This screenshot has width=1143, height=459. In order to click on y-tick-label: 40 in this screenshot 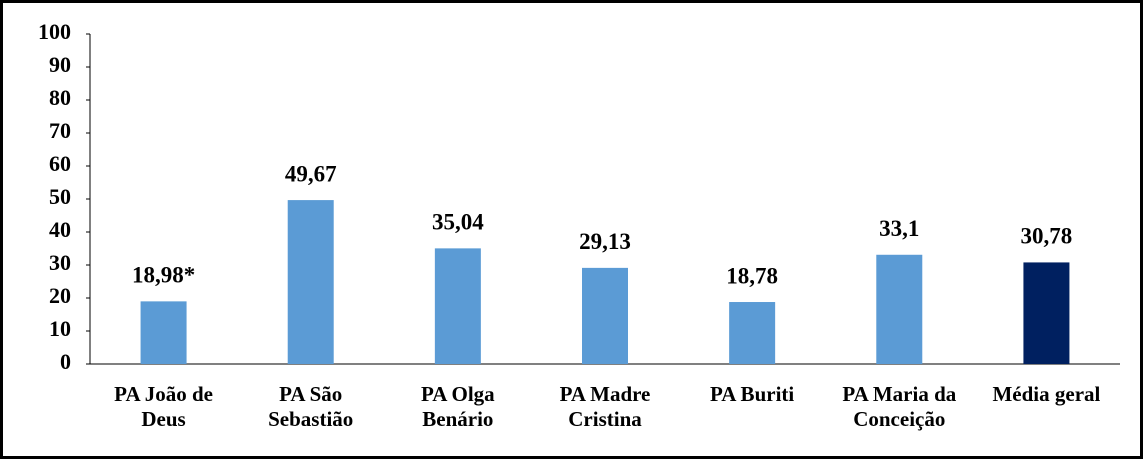, I will do `click(60, 229)`.